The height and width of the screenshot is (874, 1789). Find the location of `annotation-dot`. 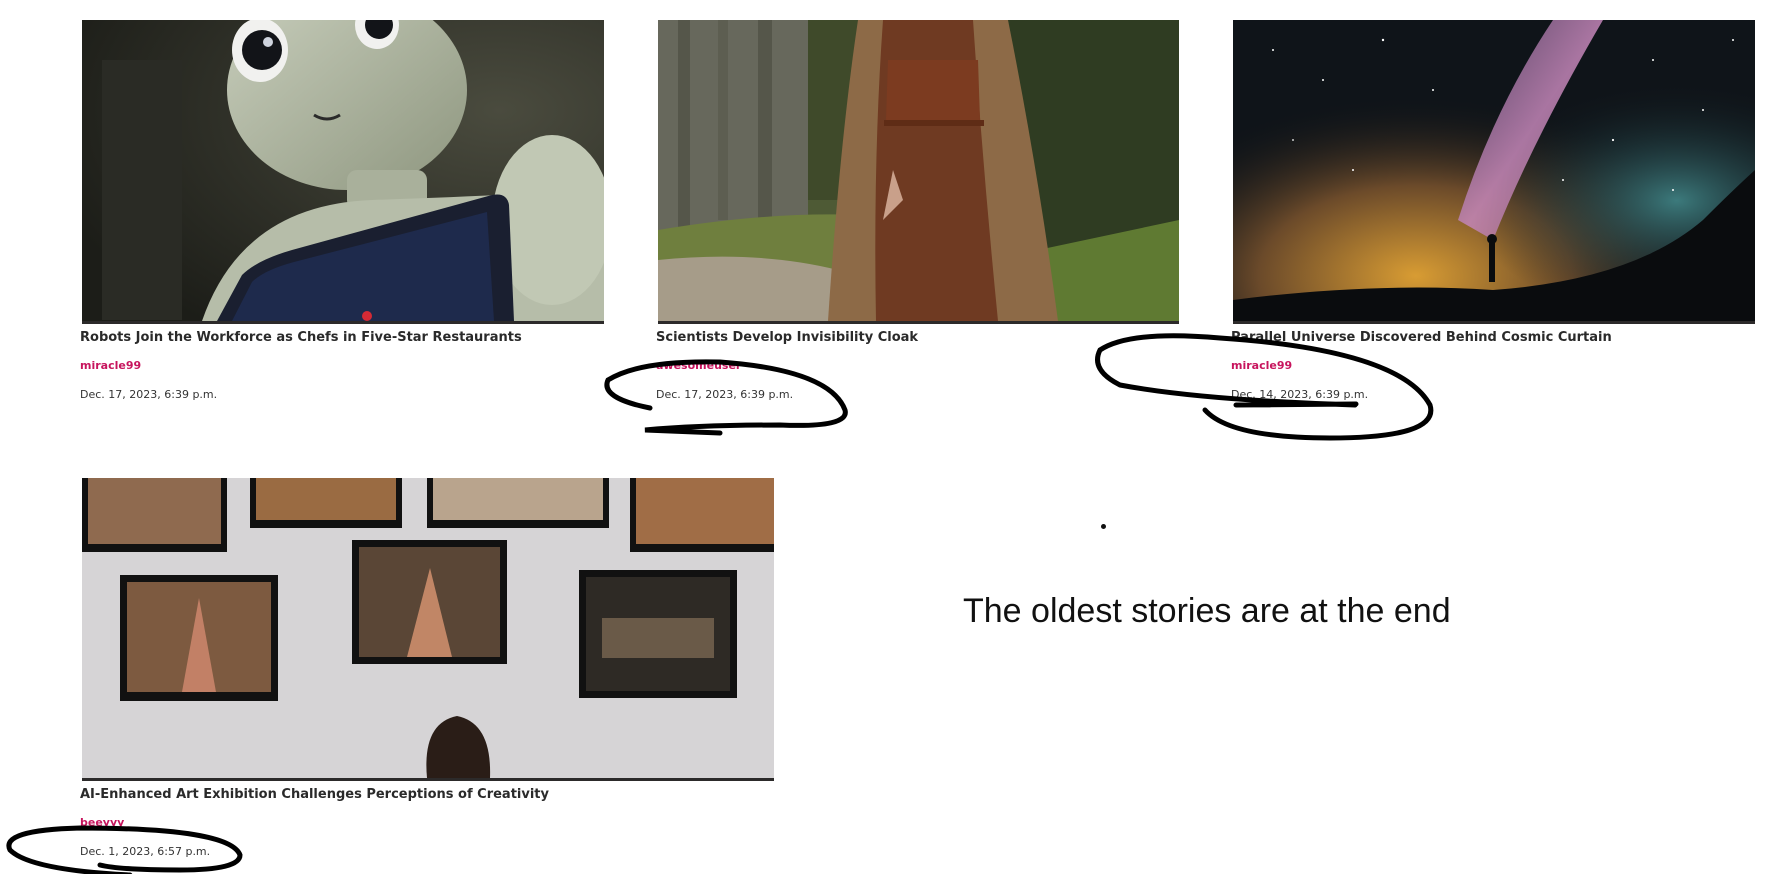

annotation-dot is located at coordinates (1103, 526).